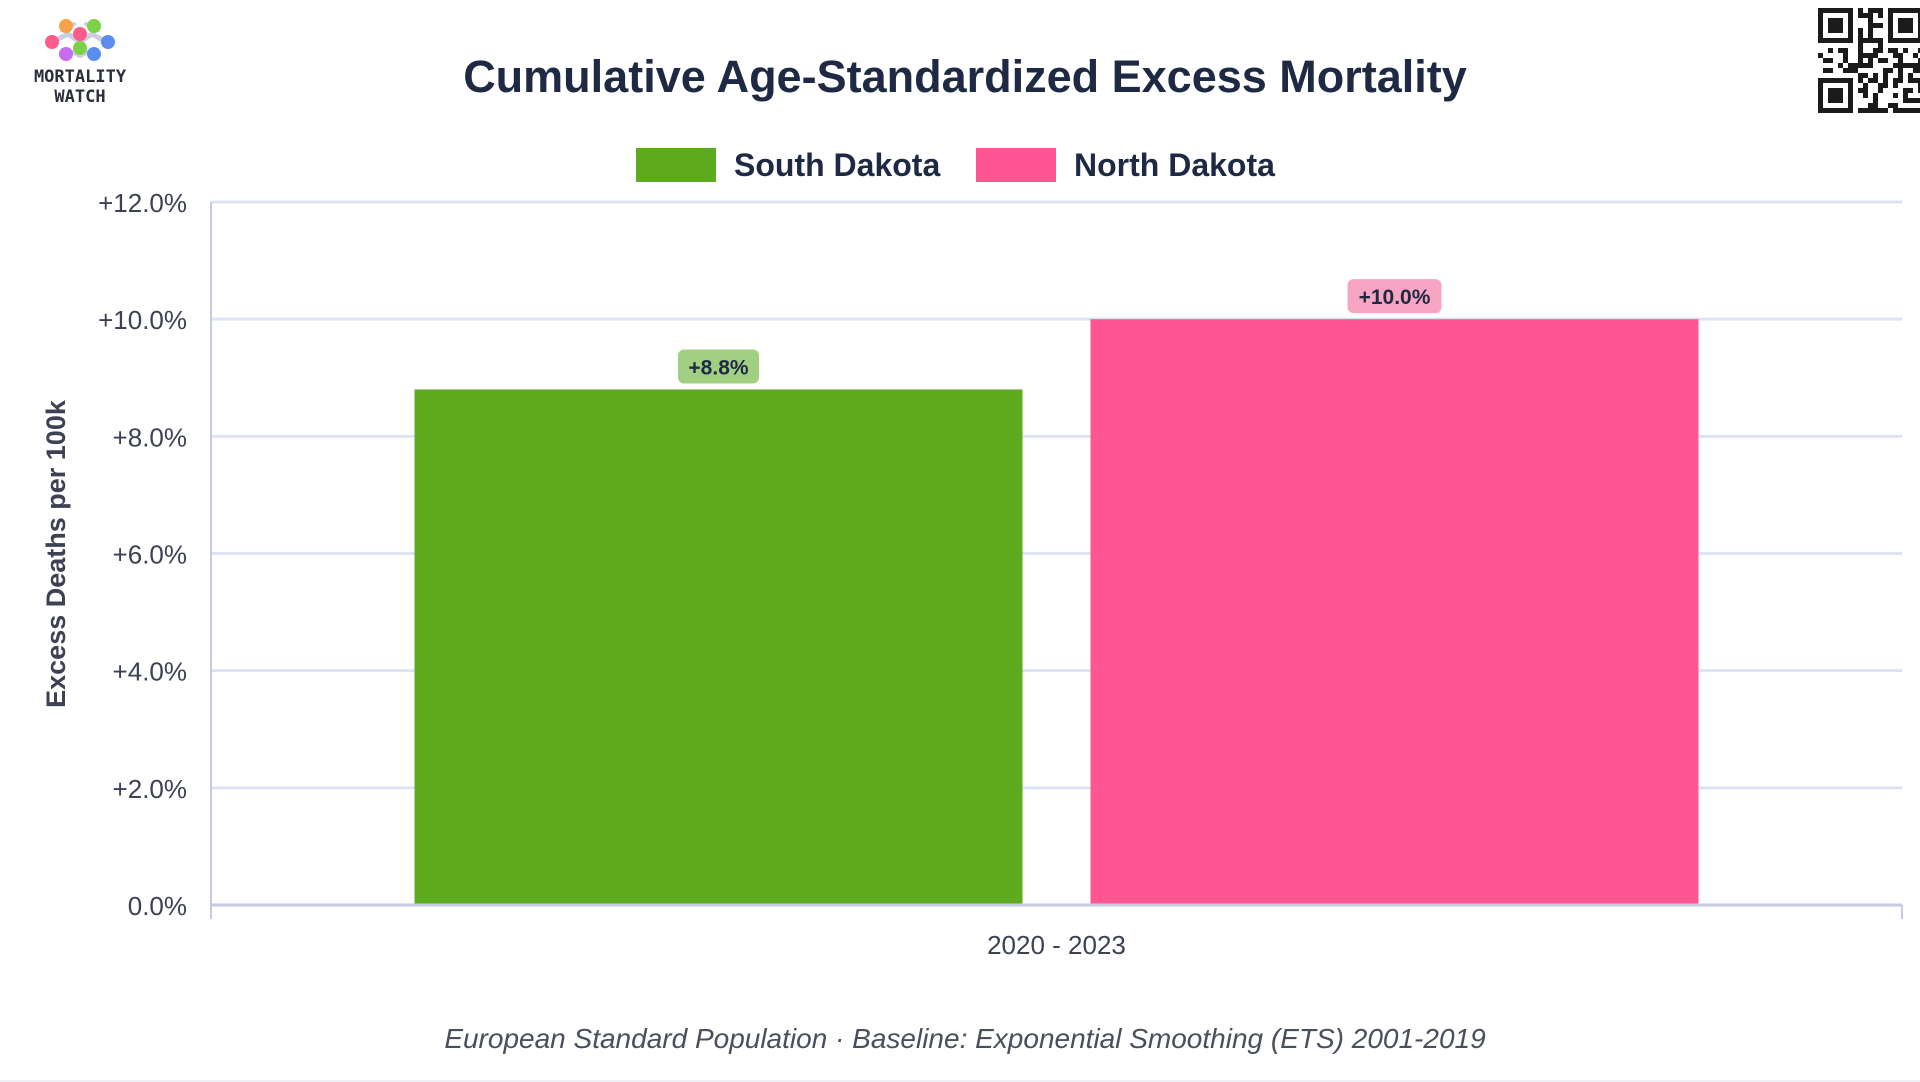  What do you see at coordinates (80, 40) in the screenshot?
I see `logo-mark-icon` at bounding box center [80, 40].